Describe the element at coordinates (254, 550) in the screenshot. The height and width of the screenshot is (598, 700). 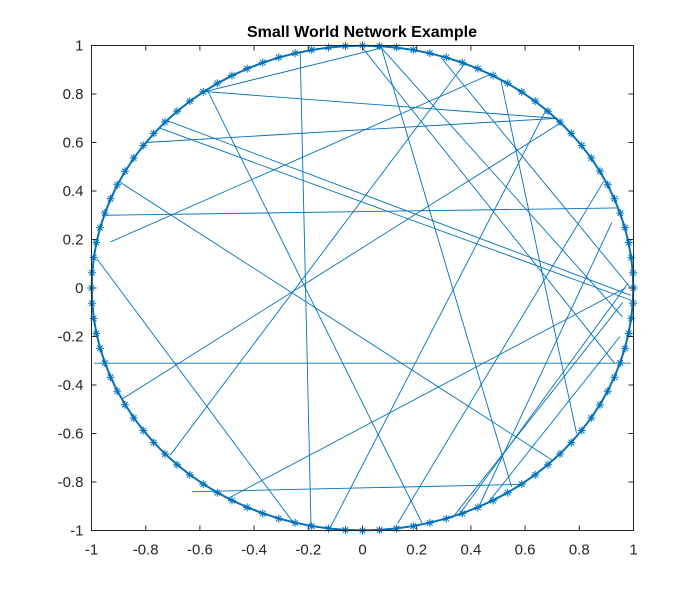
I see `x-tick-label: -0.4` at that location.